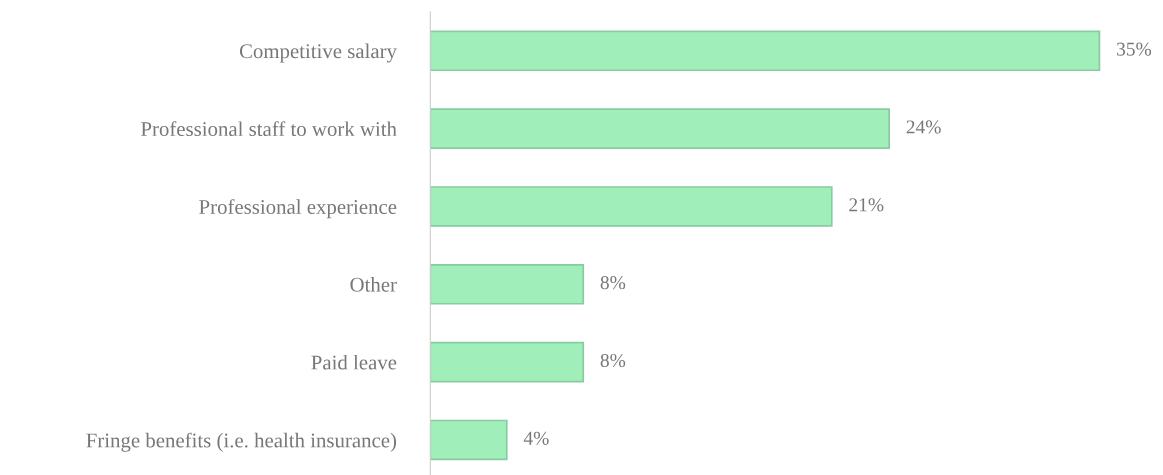 This screenshot has height=475, width=1163. Describe the element at coordinates (354, 362) in the screenshot. I see `y-tick-label: Paid leave` at that location.